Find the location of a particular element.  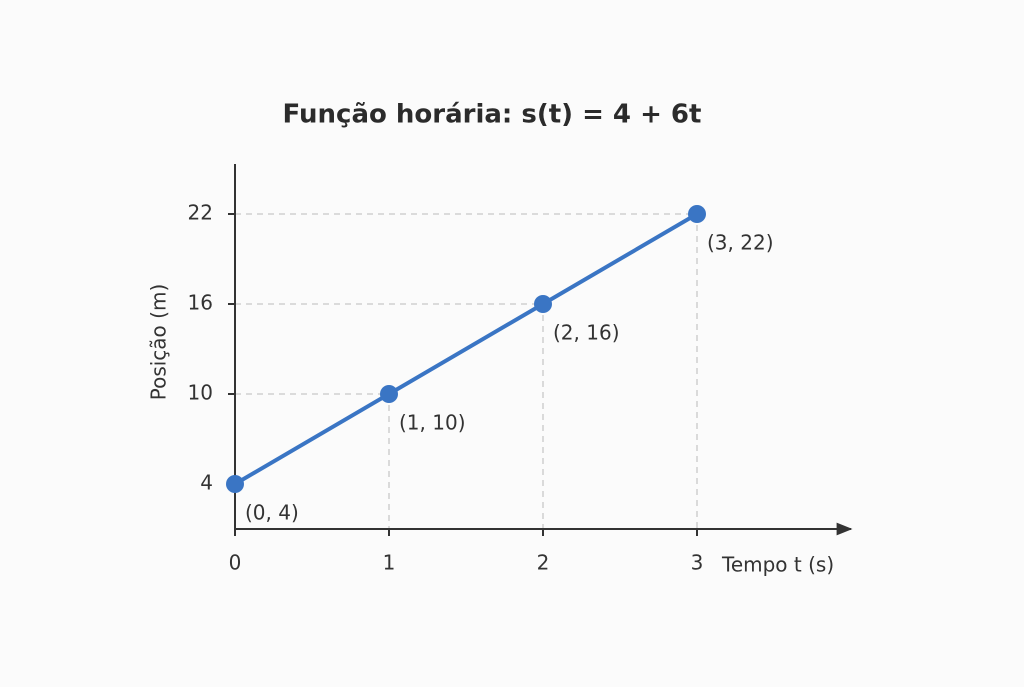

y-axis-label: Posição (m) is located at coordinates (159, 342).